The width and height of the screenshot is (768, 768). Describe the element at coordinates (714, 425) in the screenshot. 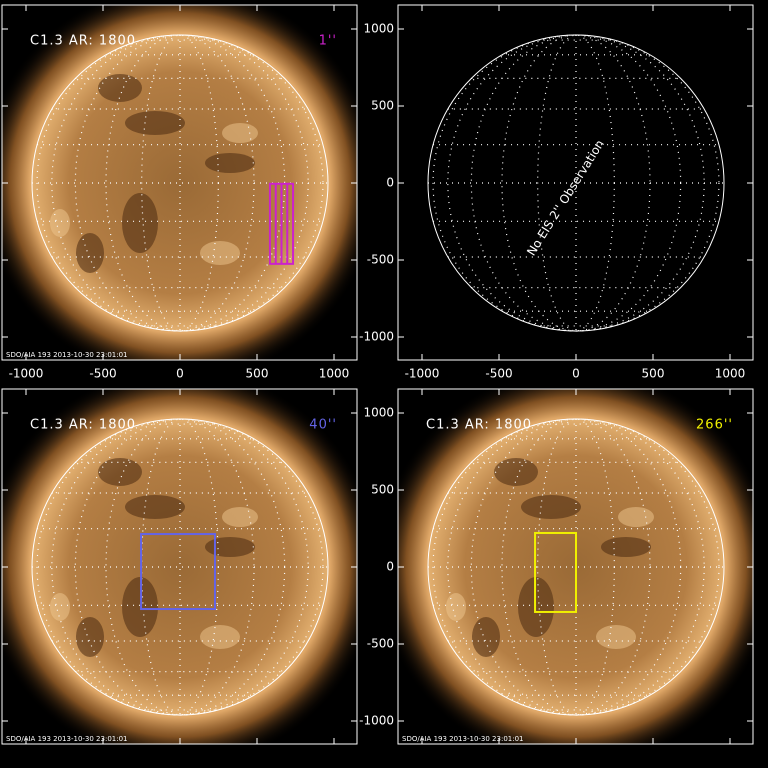

I see `width-label: 266''` at that location.